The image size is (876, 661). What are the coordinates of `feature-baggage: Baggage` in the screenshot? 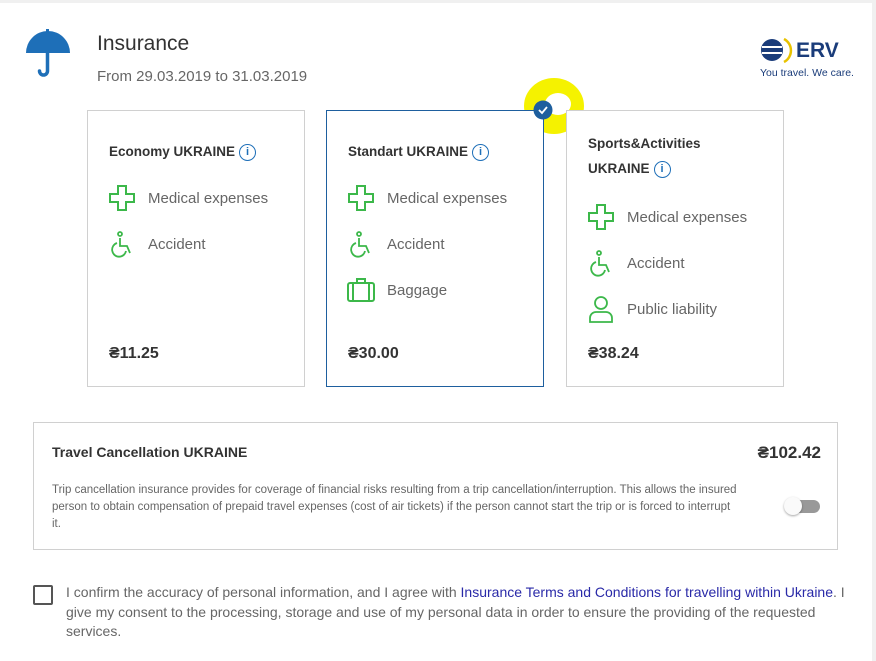 It's located at (397, 290).